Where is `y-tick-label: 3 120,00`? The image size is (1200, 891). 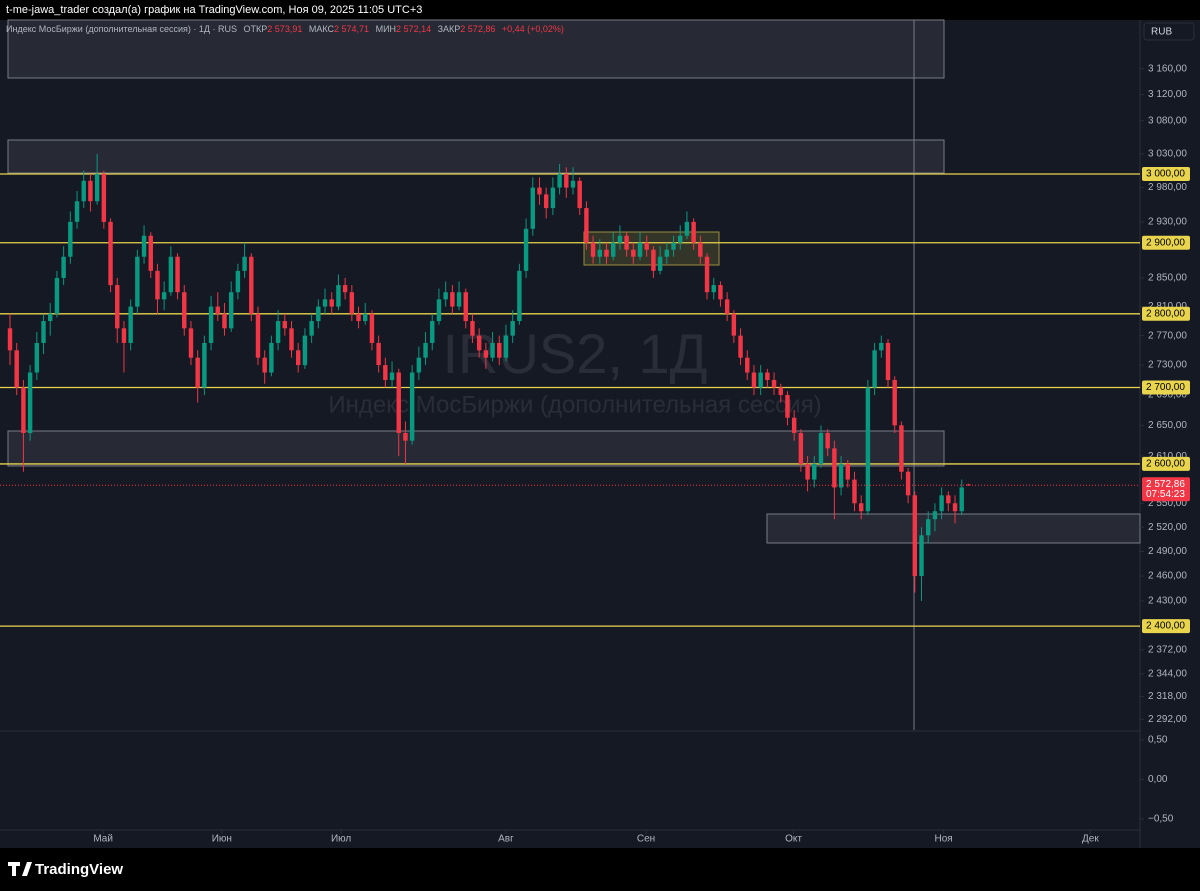
y-tick-label: 3 120,00 is located at coordinates (1167, 94).